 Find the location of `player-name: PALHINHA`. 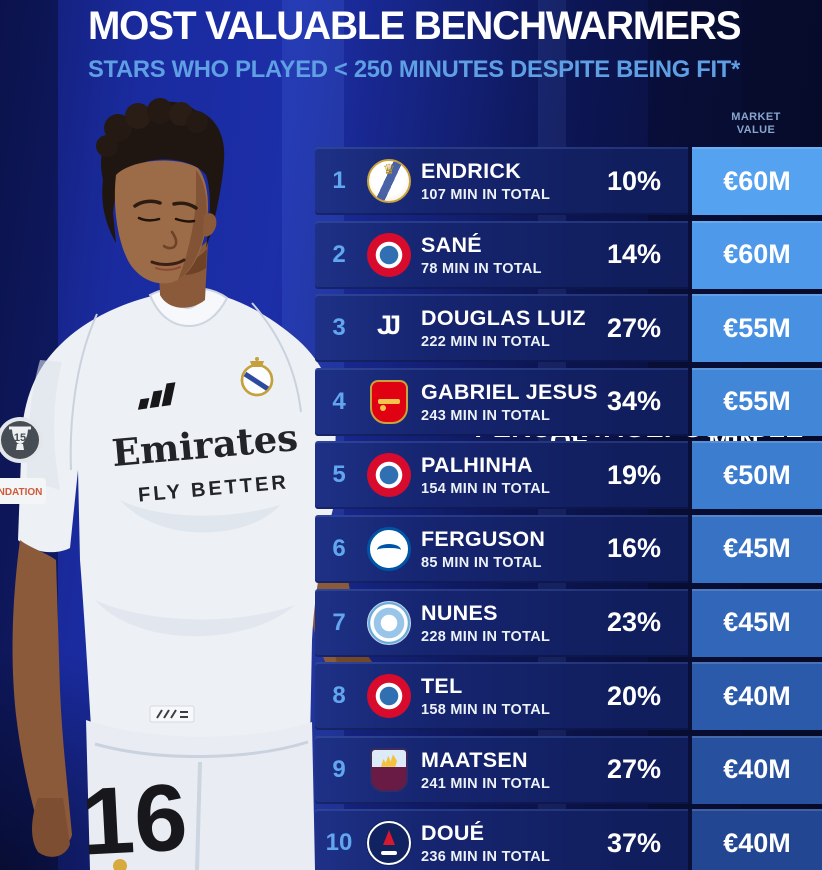

player-name: PALHINHA is located at coordinates (477, 465).